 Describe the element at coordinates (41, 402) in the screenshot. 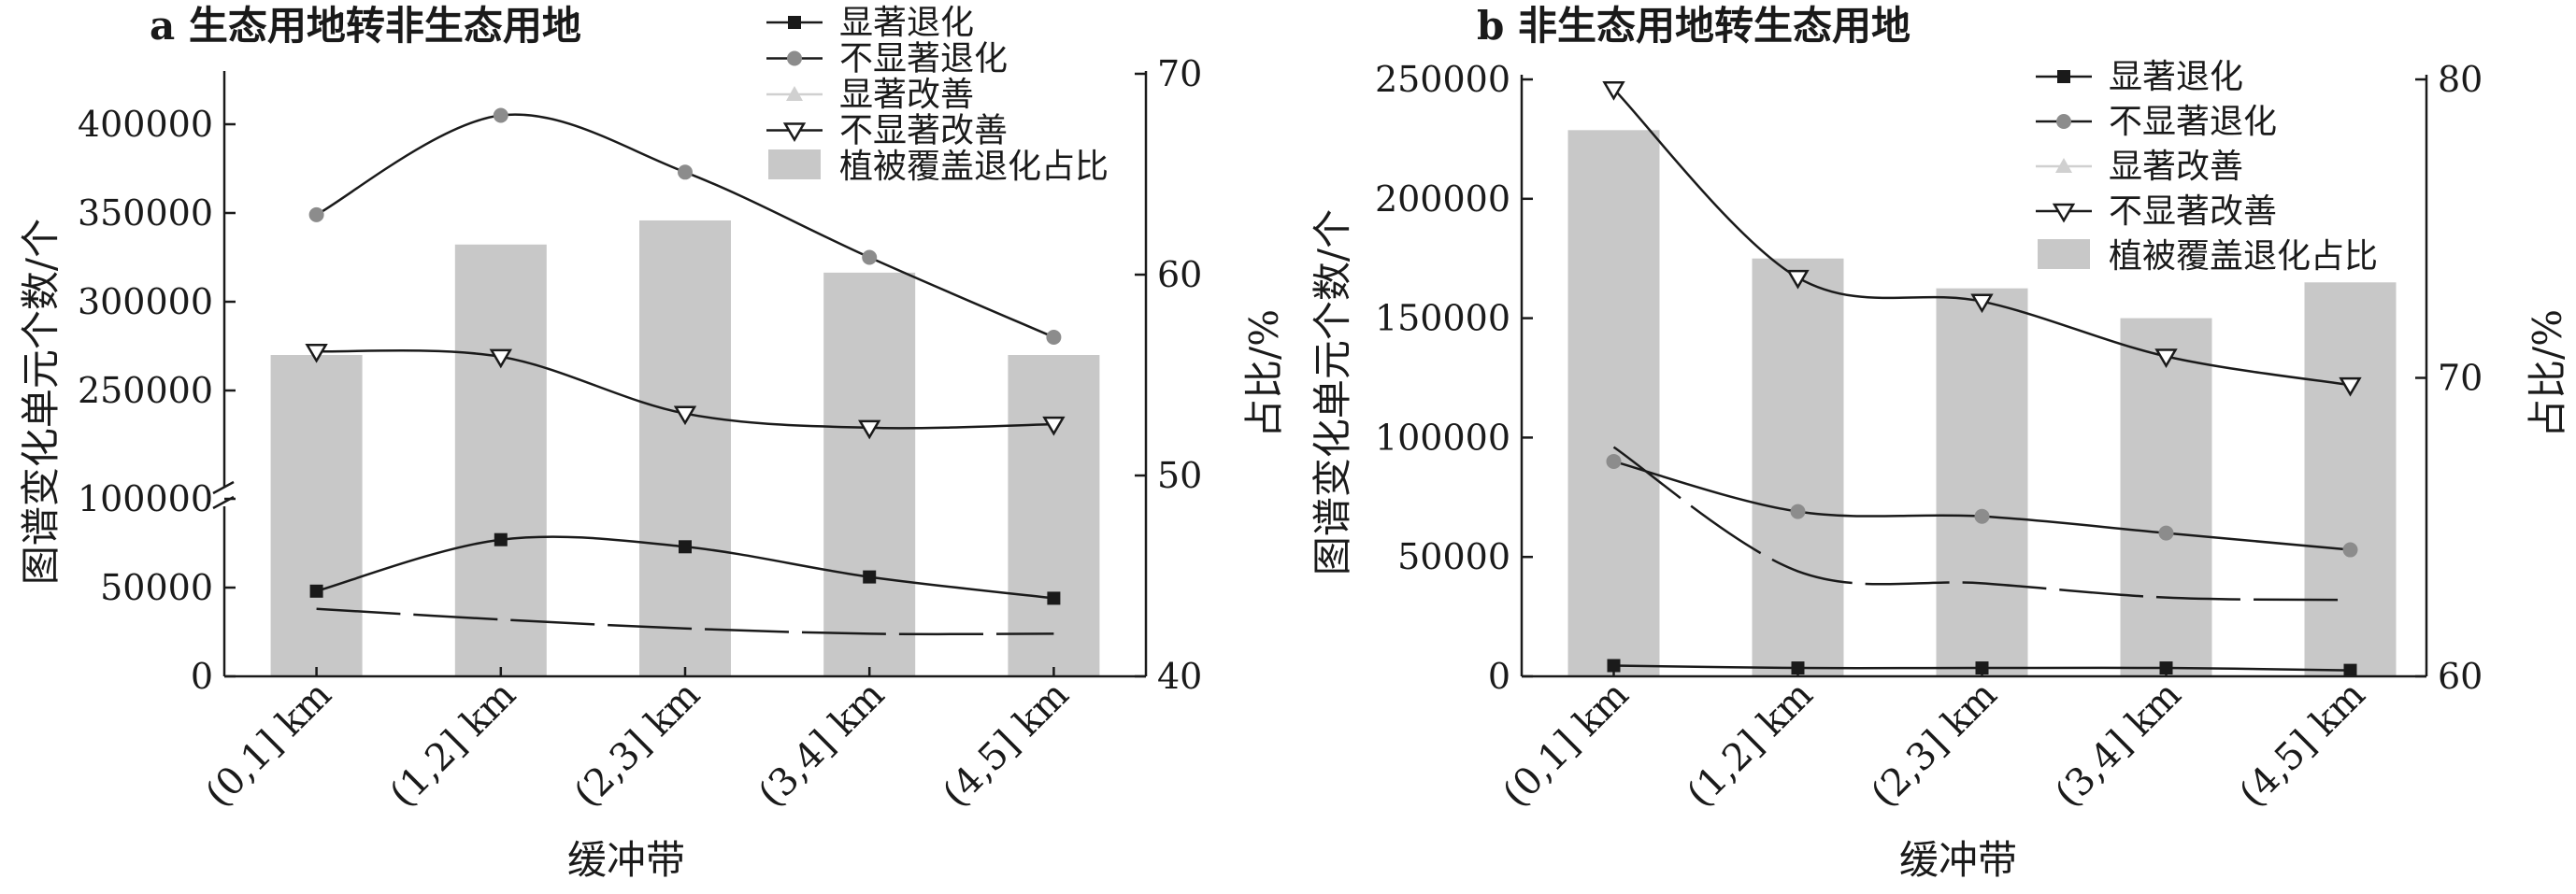

I see `panel-a-y-axis-title: 图谱变化单元个数/个` at that location.